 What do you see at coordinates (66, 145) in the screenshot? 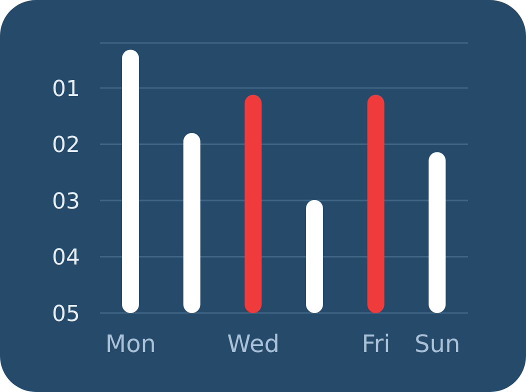
I see `y-tick-label: 02` at bounding box center [66, 145].